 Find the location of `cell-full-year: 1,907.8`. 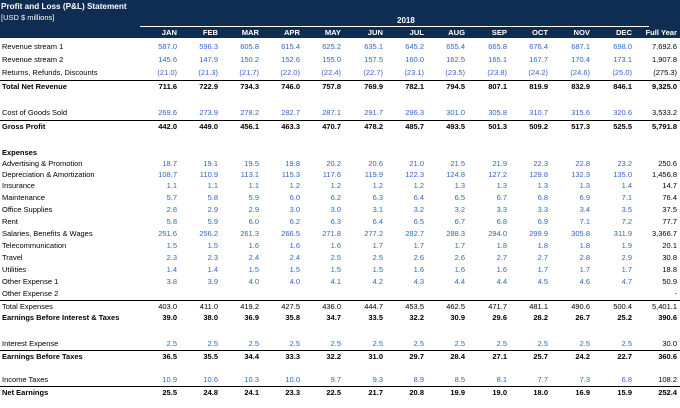

cell-full-year: 1,907.8 is located at coordinates (664, 59).